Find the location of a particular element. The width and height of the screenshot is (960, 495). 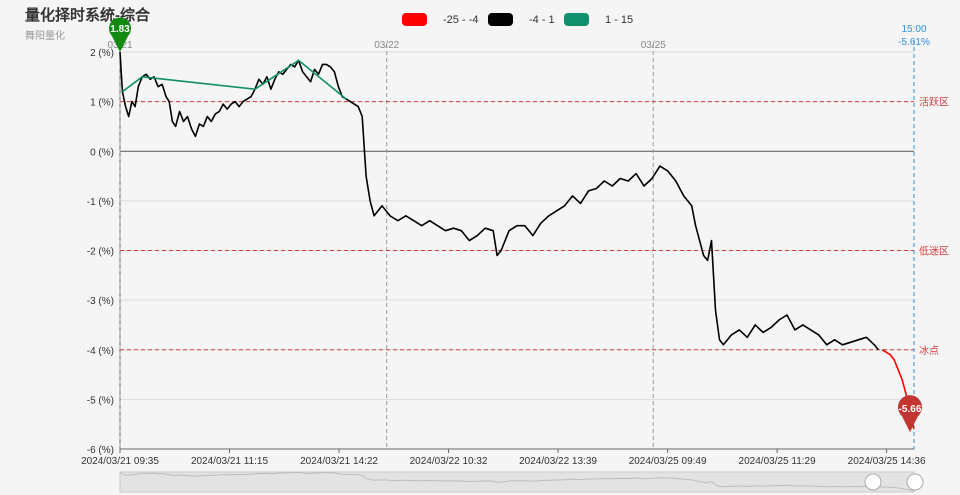

y-tick-label: 0 (%) is located at coordinates (102, 152).